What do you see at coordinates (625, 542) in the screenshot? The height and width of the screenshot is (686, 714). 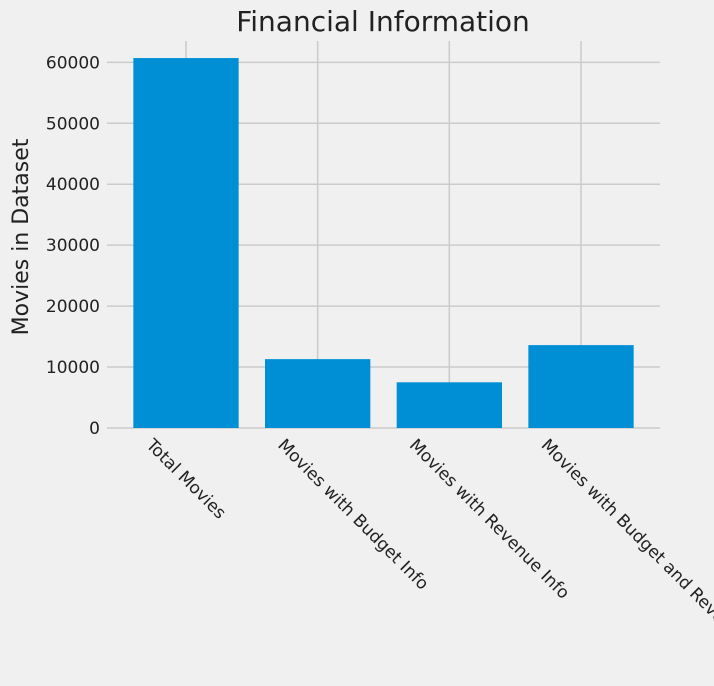 I see `x-tick-label: Movies with Budget and Revenue` at bounding box center [625, 542].